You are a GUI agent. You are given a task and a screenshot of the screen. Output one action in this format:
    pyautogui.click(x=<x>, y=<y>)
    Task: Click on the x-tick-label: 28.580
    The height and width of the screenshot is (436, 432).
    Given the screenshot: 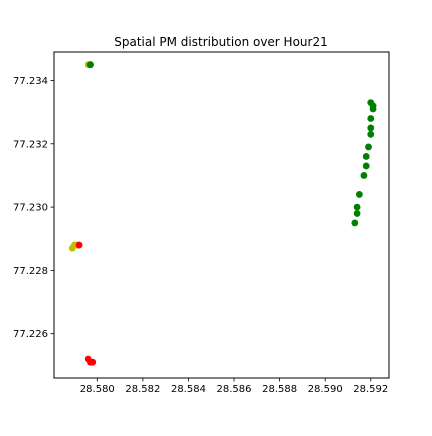 What is the action you would take?
    pyautogui.click(x=97, y=389)
    